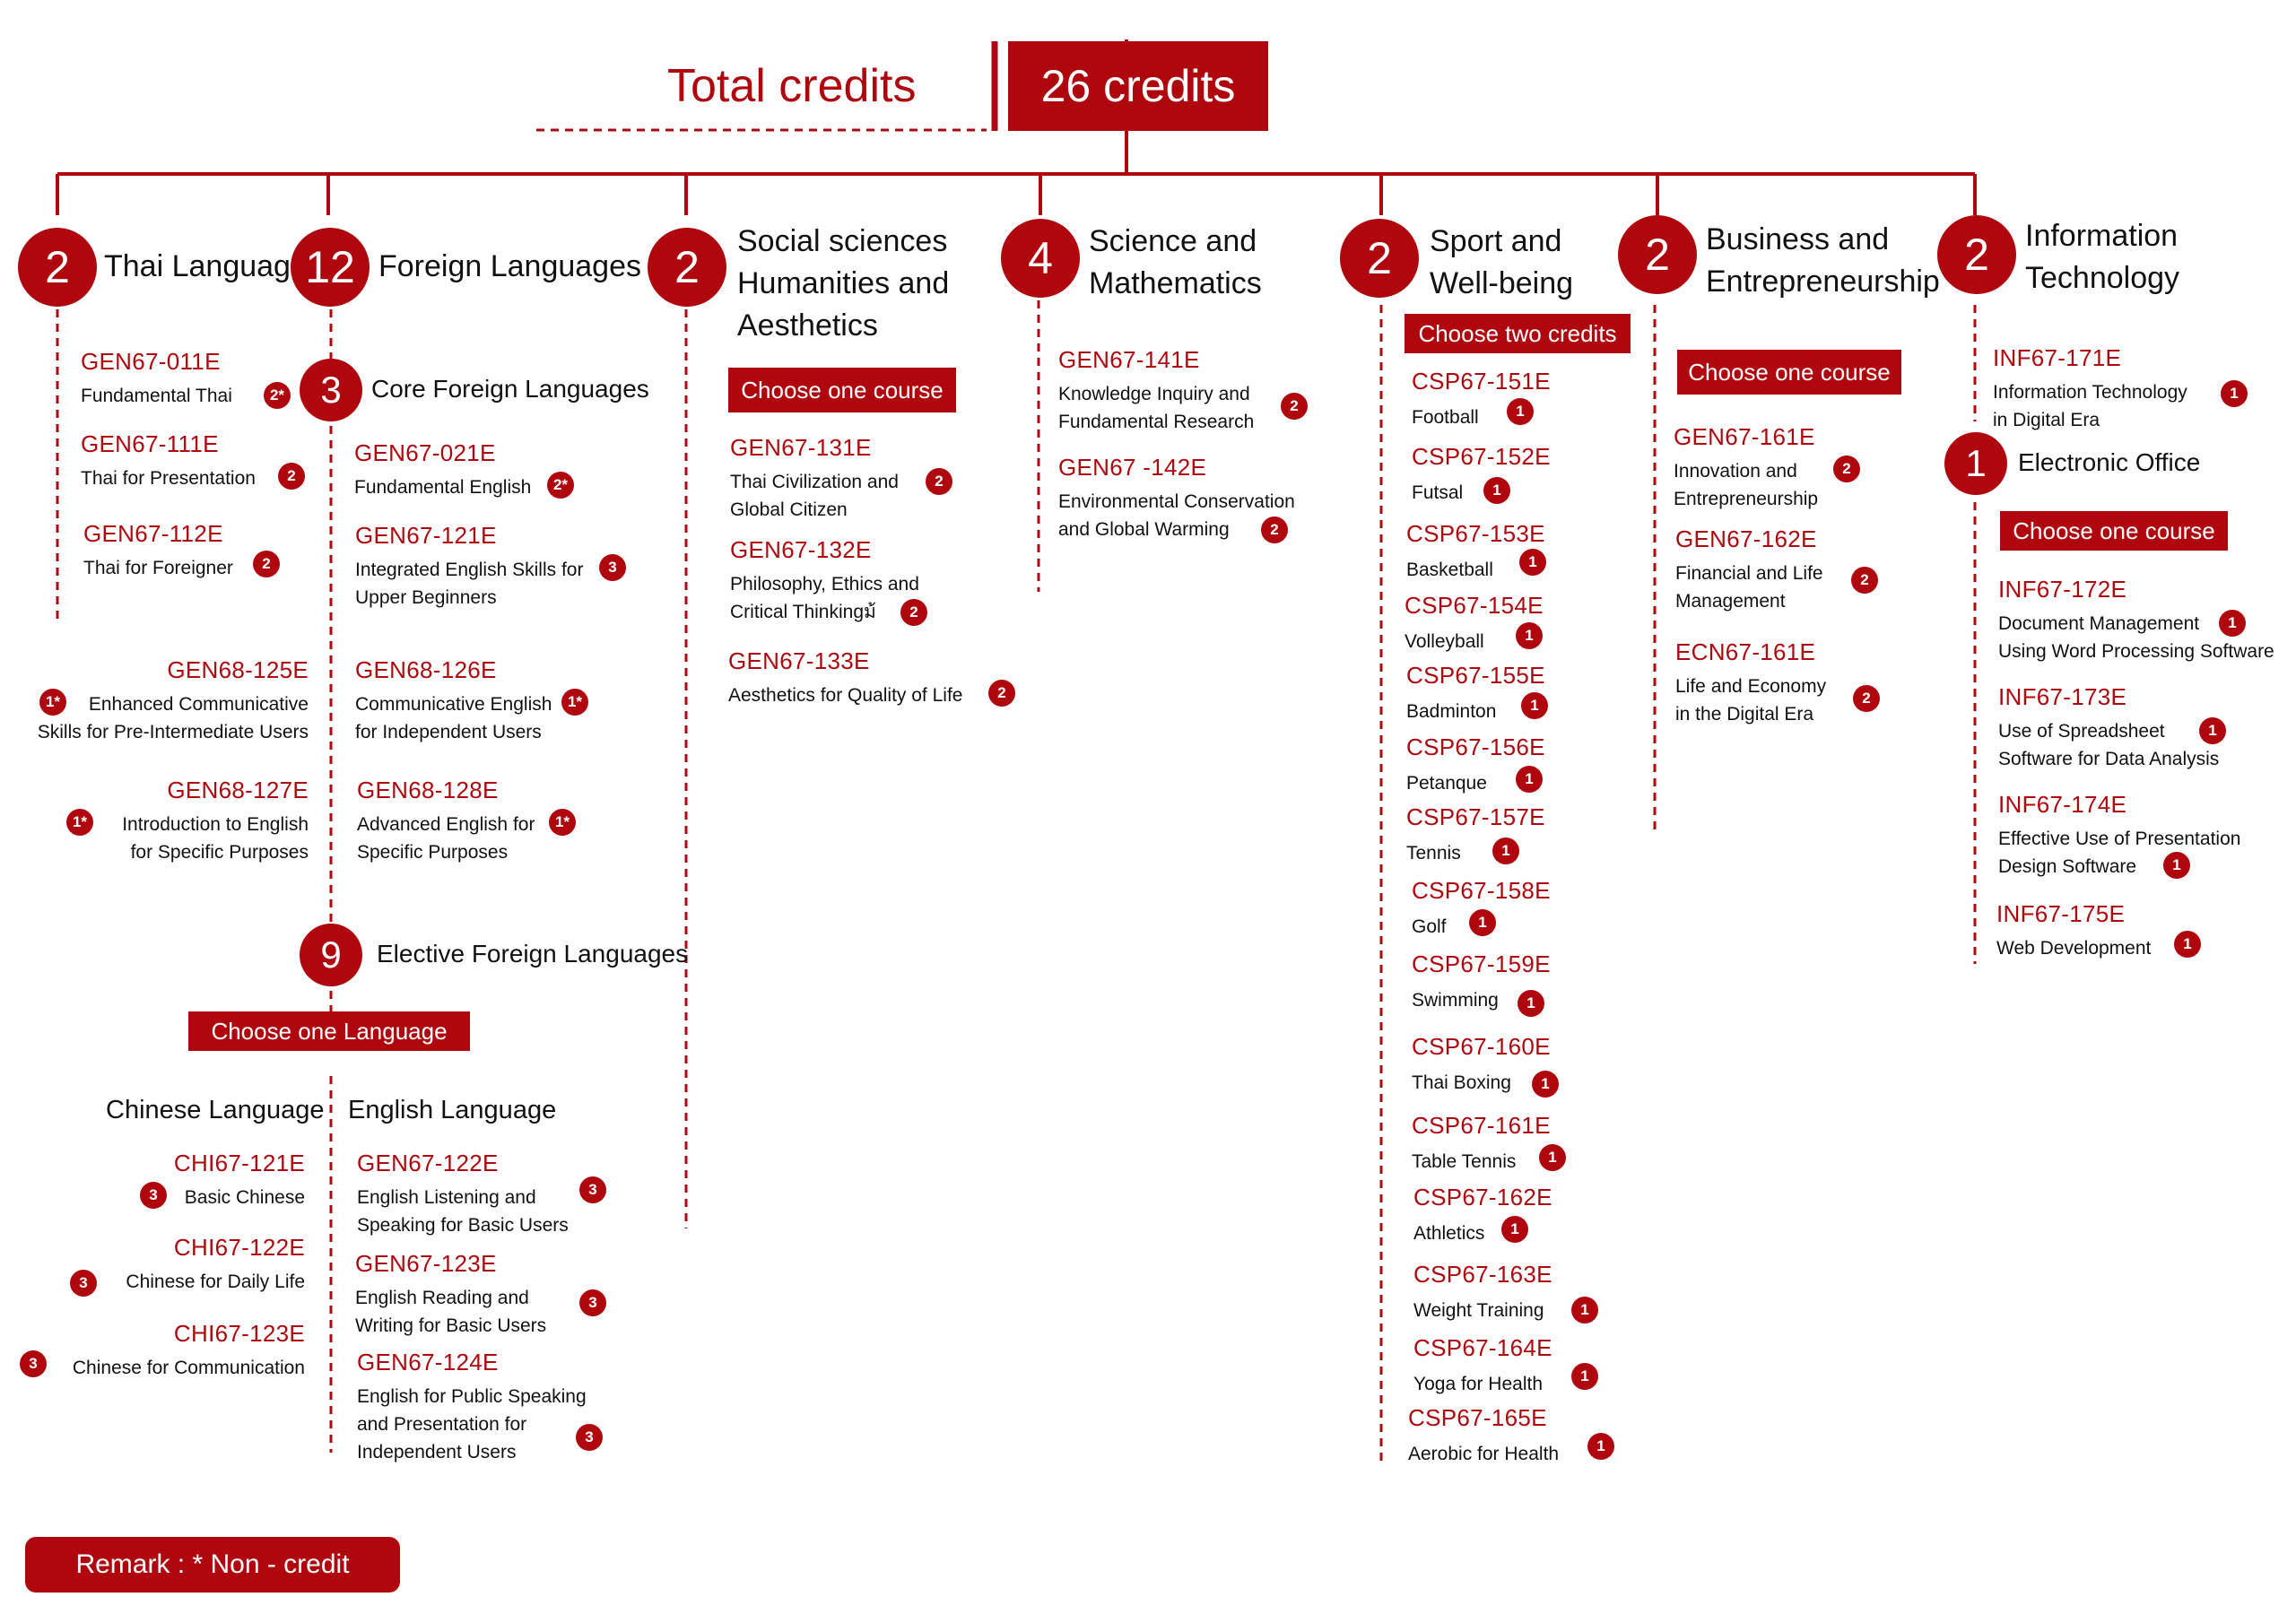 Image resolution: width=2296 pixels, height=1623 pixels. Describe the element at coordinates (168, 478) in the screenshot. I see `course-name: Thai for Presentation` at that location.